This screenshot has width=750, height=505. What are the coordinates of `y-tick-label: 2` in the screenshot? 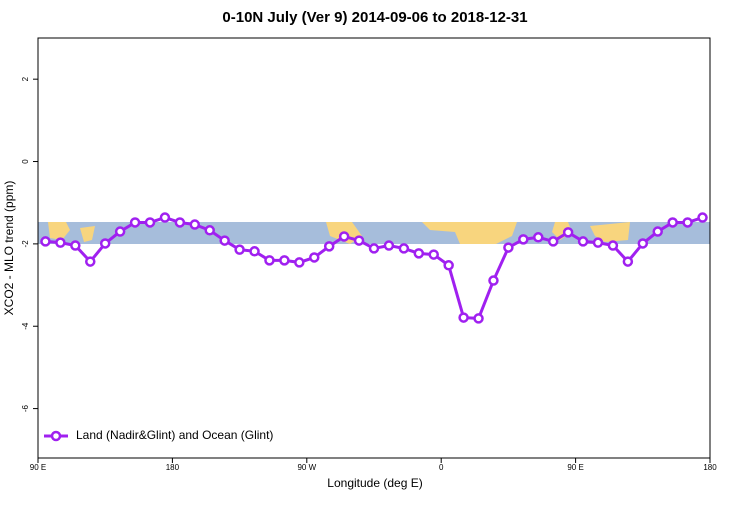 It's located at (25, 78).